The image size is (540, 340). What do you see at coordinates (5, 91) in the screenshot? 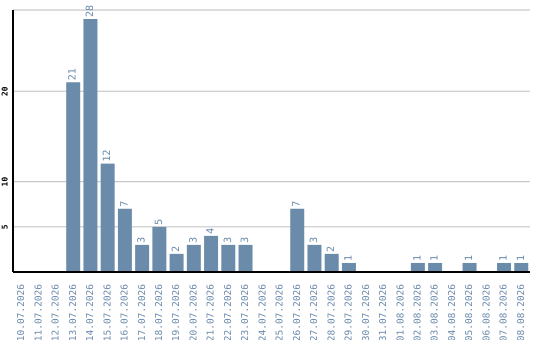
I see `y-tick-label: 20` at bounding box center [5, 91].